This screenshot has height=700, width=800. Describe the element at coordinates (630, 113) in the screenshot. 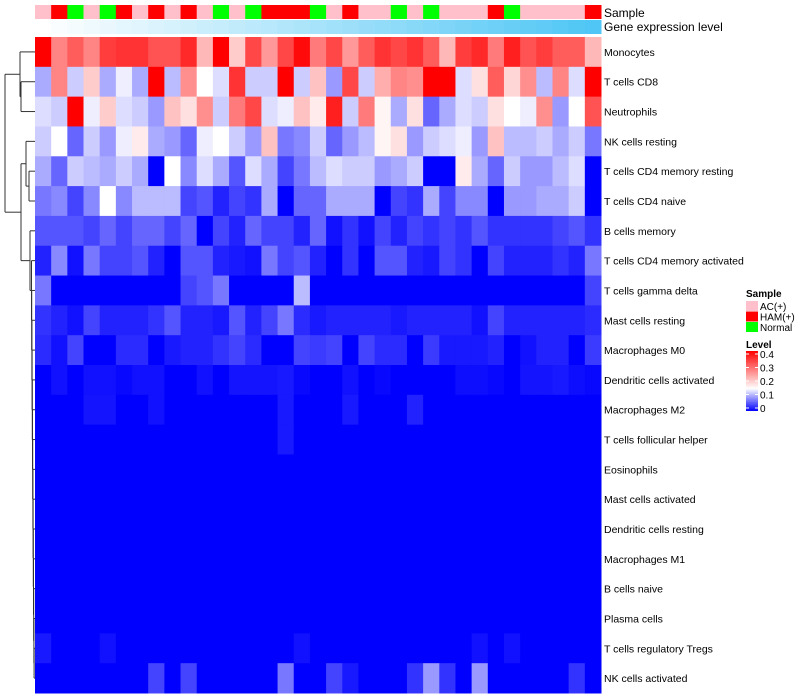

I see `row-label: Neutrophils` at that location.